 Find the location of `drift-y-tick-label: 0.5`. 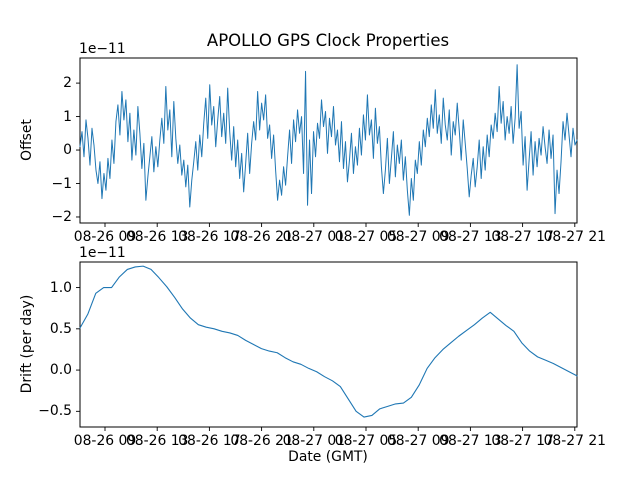

drift-y-tick-label: 0.5 is located at coordinates (60, 328).